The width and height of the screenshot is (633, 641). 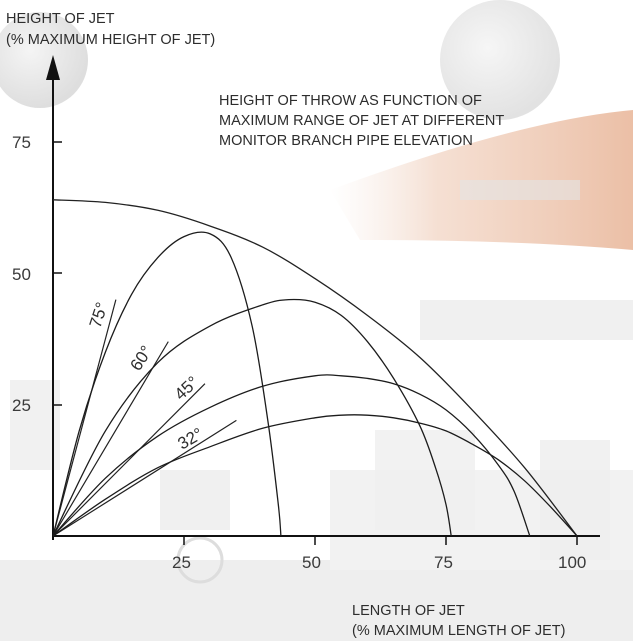 What do you see at coordinates (443, 562) in the screenshot?
I see `x-tick-label: 75` at bounding box center [443, 562].